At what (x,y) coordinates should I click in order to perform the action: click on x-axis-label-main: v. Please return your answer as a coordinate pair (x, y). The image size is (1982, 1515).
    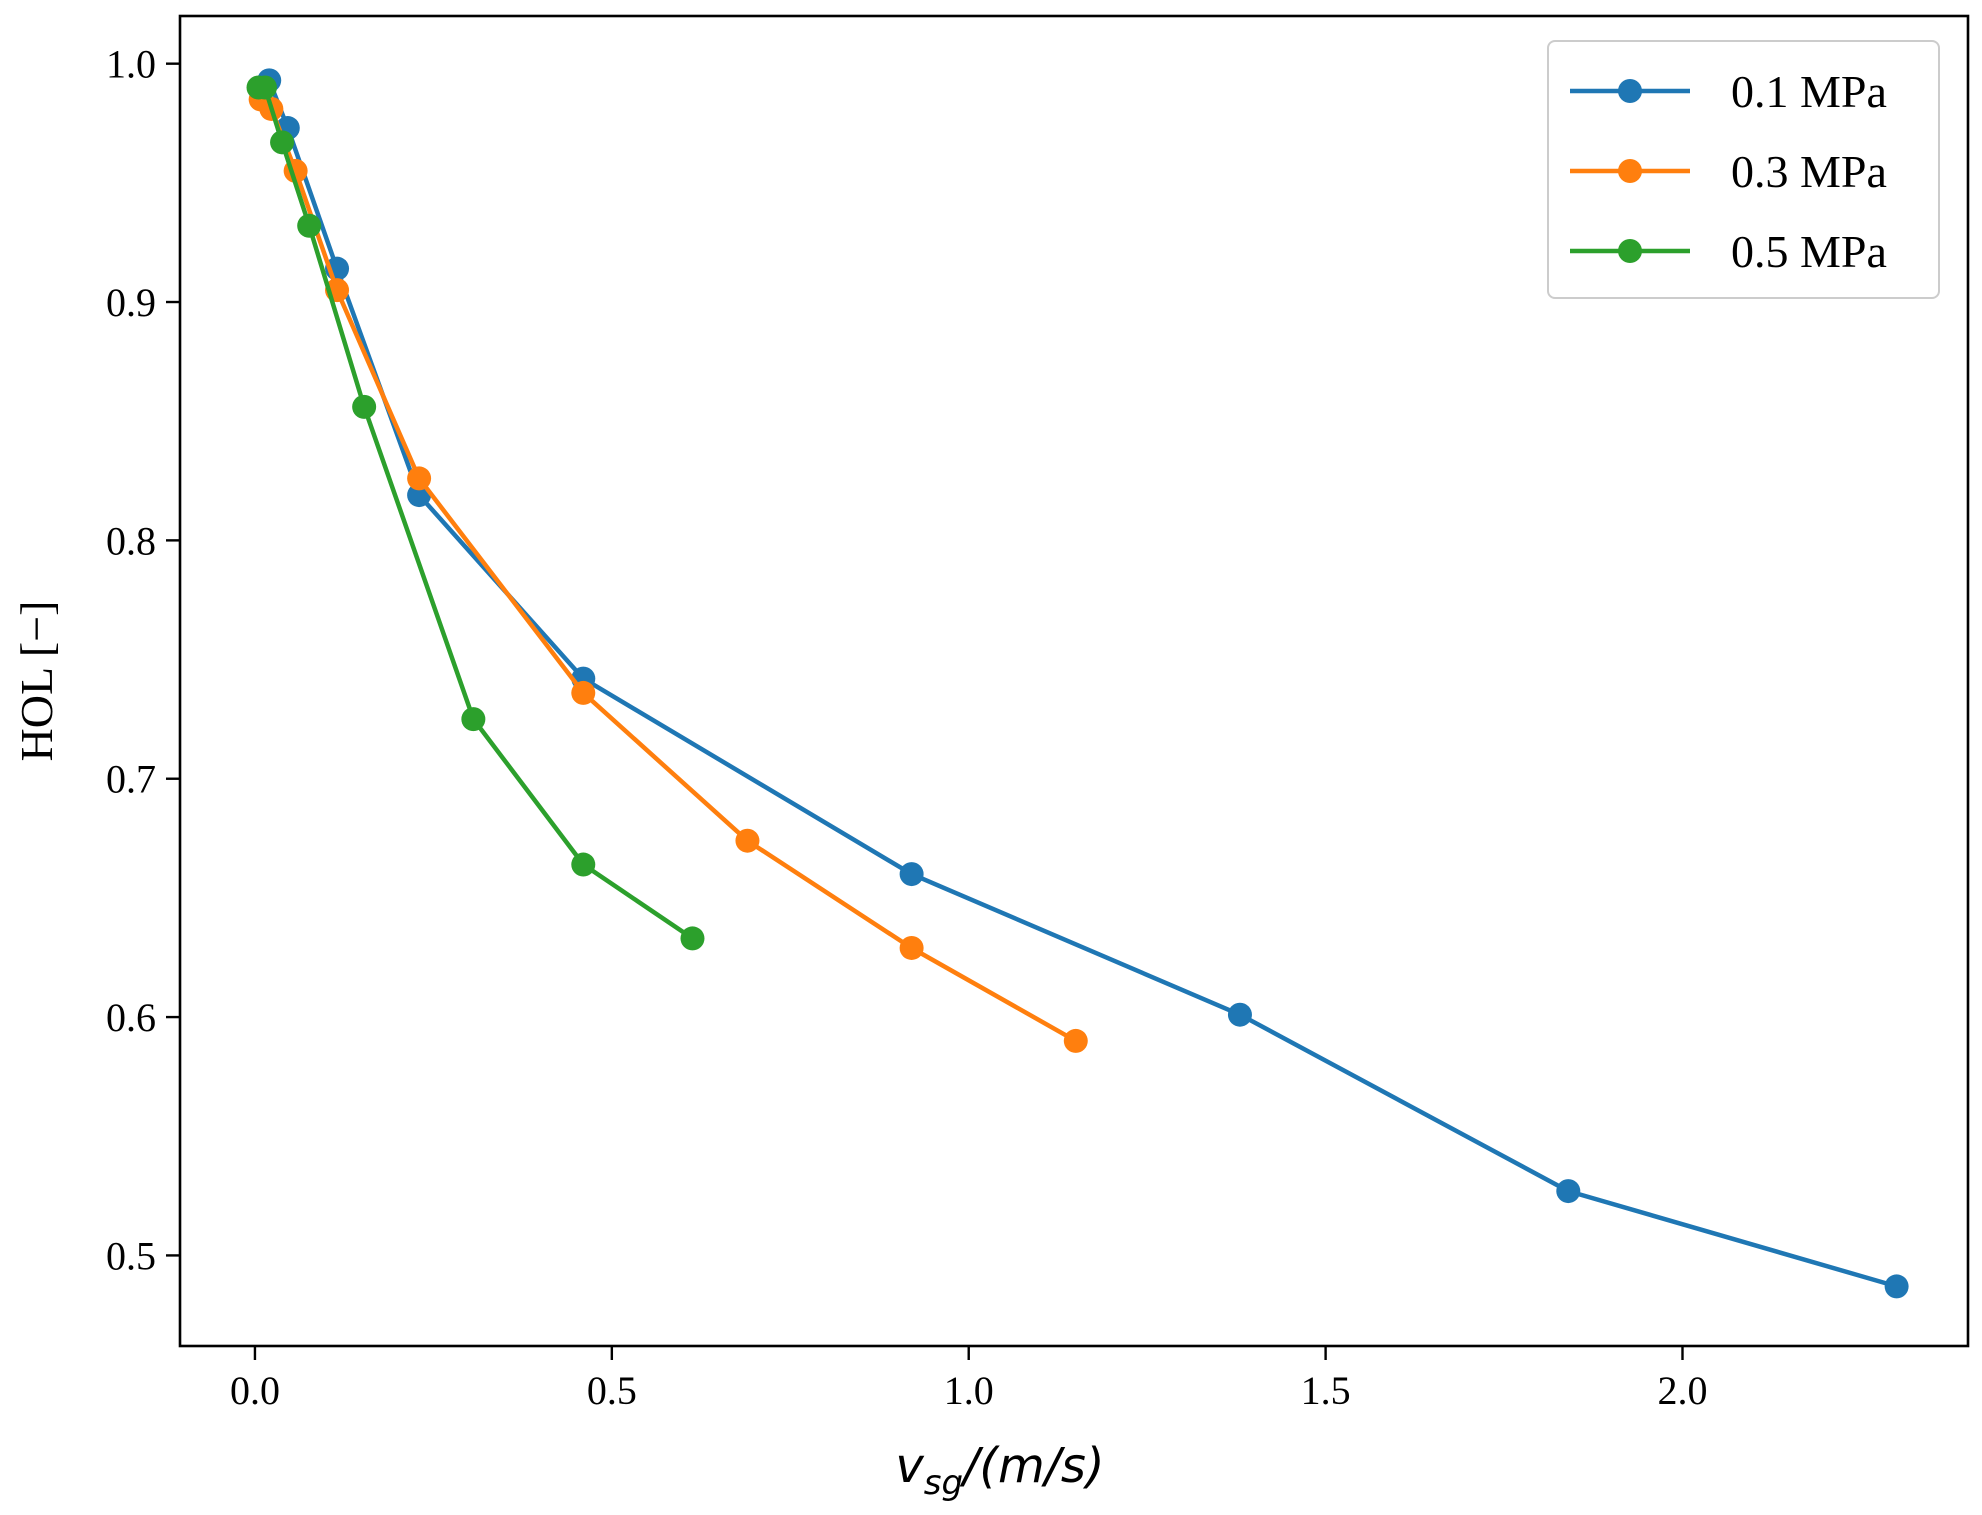
    Looking at the image, I should click on (909, 1466).